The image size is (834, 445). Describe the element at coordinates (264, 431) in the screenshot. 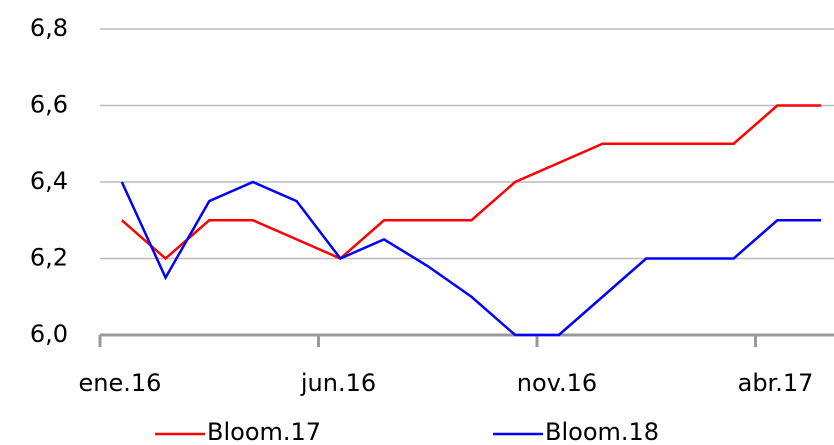

I see `legend-label: Bloom.17` at that location.